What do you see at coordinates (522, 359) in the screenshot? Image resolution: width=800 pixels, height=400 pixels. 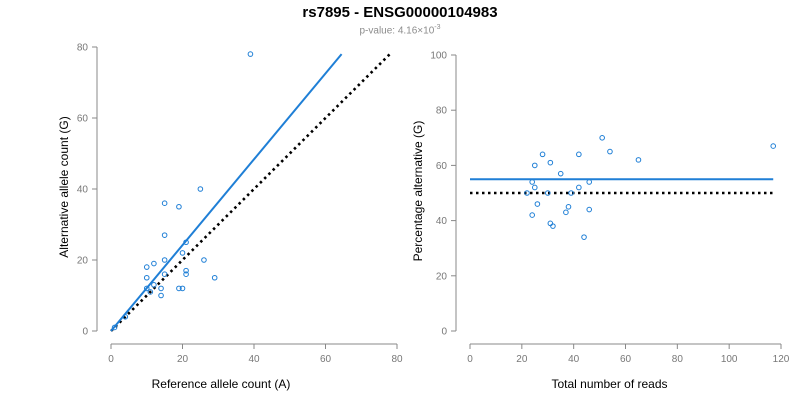 I see `x-tick-label: 20` at bounding box center [522, 359].